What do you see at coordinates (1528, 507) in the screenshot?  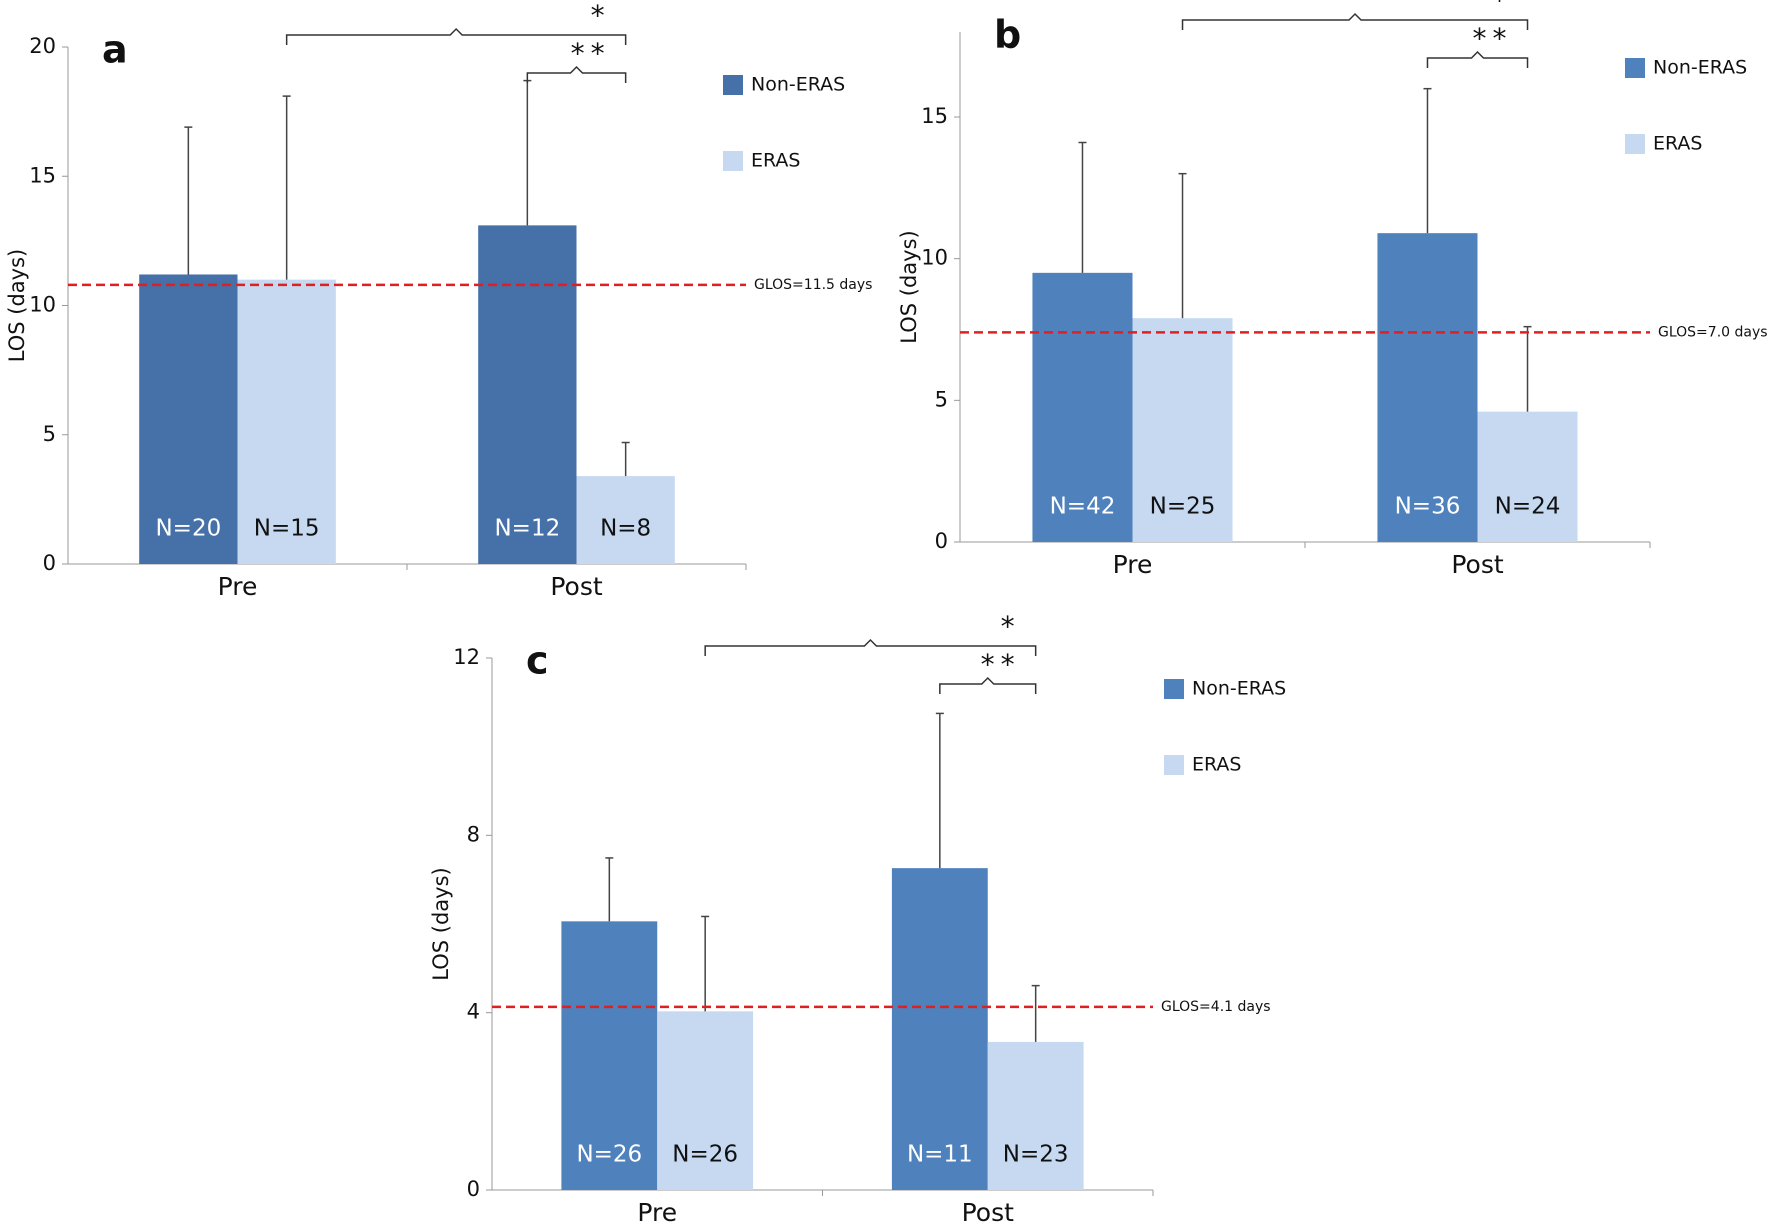 I see `n-label: N=24` at bounding box center [1528, 507].